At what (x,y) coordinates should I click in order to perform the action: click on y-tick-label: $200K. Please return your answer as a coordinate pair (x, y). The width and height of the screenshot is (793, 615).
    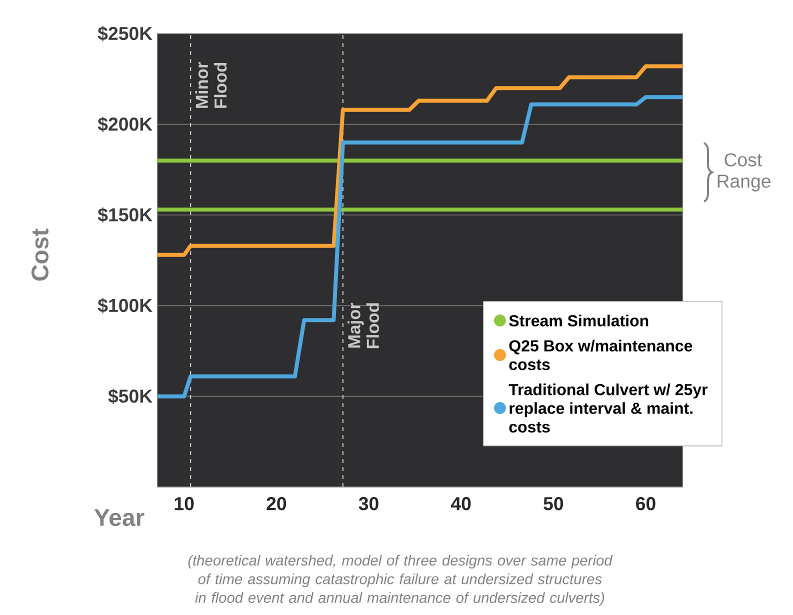
    Looking at the image, I should click on (125, 124).